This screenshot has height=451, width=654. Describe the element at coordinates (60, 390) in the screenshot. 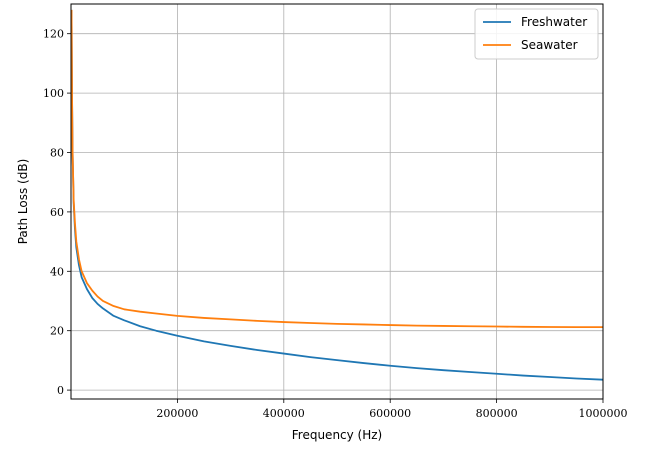

I see `y-tick-label: 0` at that location.